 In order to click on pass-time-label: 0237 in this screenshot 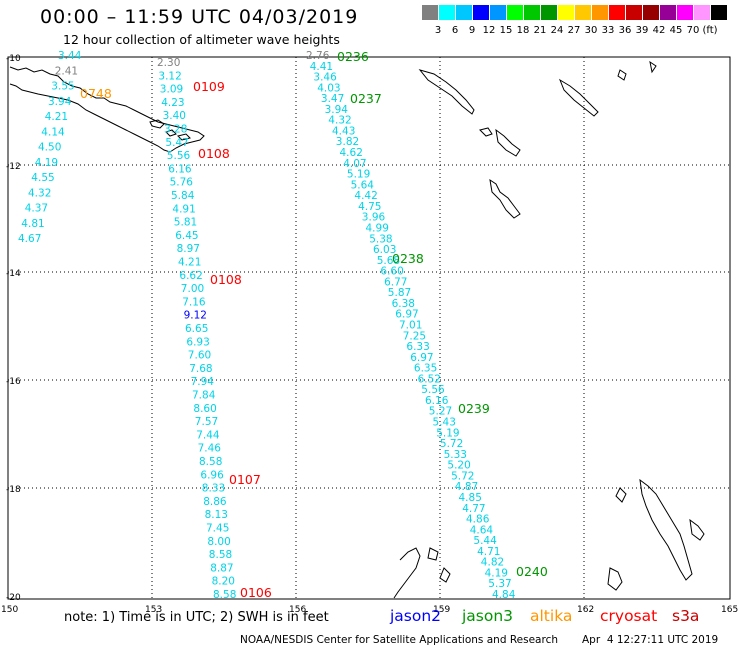, I will do `click(366, 98)`.